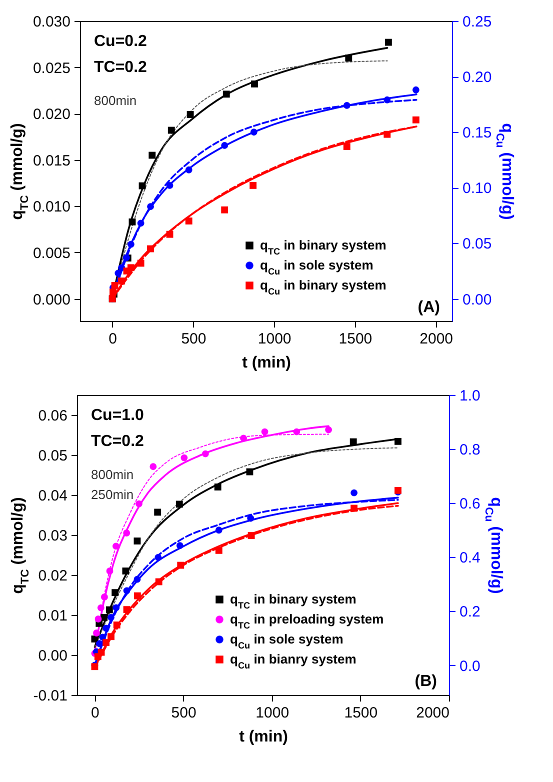 The width and height of the screenshot is (553, 782). Describe the element at coordinates (477, 189) in the screenshot. I see `y2-tick-label: 0.10` at that location.